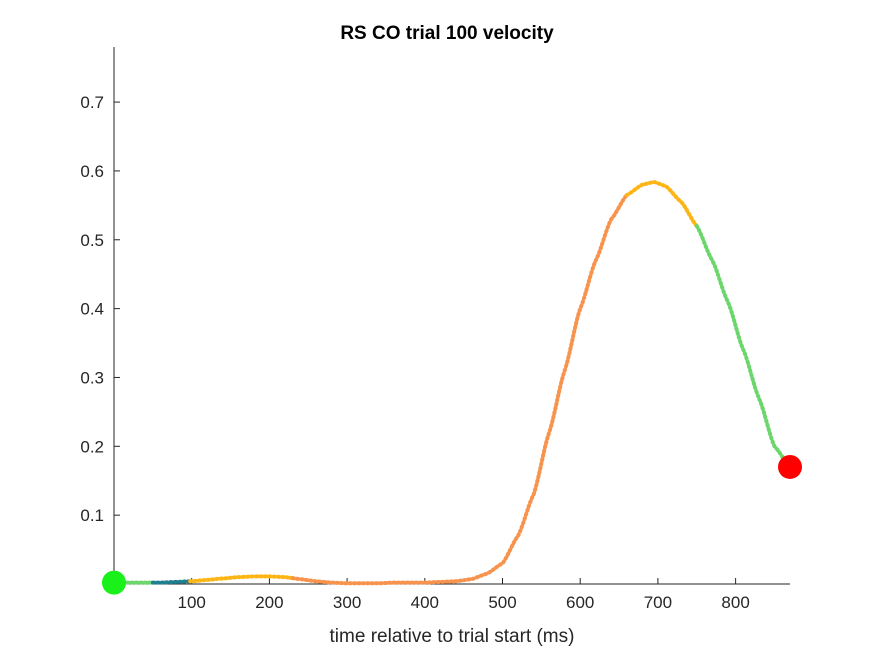 Image resolution: width=875 pixels, height=656 pixels. What do you see at coordinates (790, 466) in the screenshot?
I see `end-marker` at bounding box center [790, 466].